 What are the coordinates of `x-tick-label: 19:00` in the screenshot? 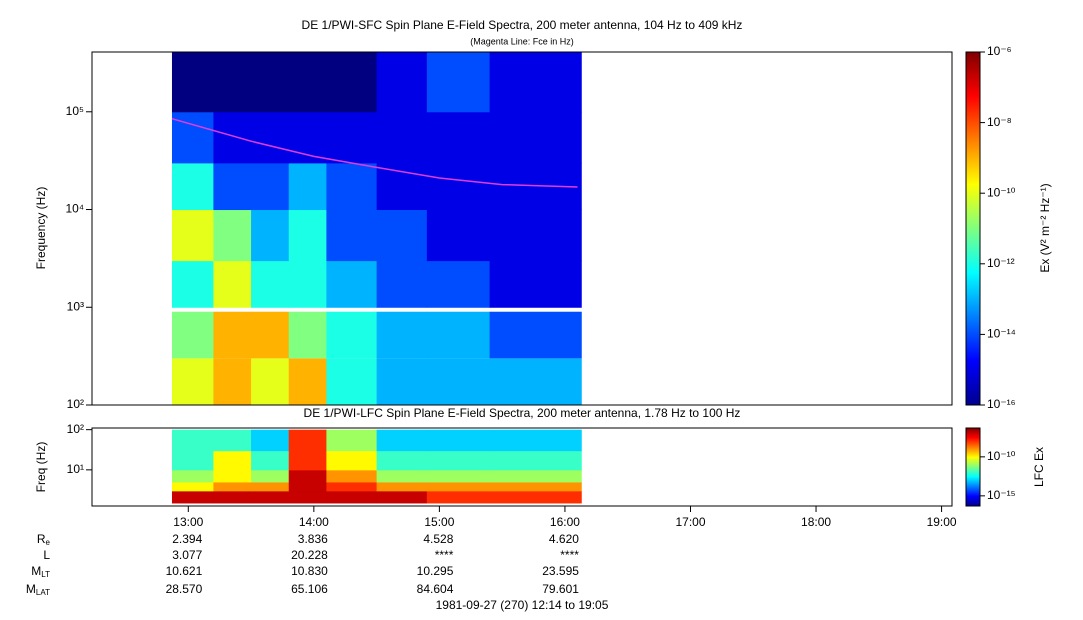 It's located at (942, 522).